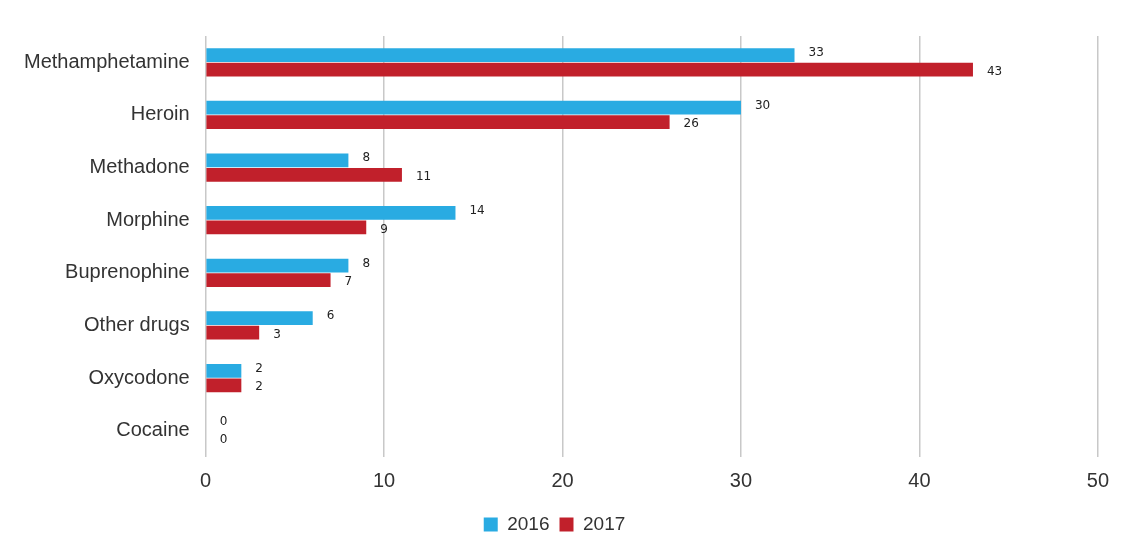 The height and width of the screenshot is (552, 1129). Describe the element at coordinates (604, 523) in the screenshot. I see `legend-label: 2017` at that location.